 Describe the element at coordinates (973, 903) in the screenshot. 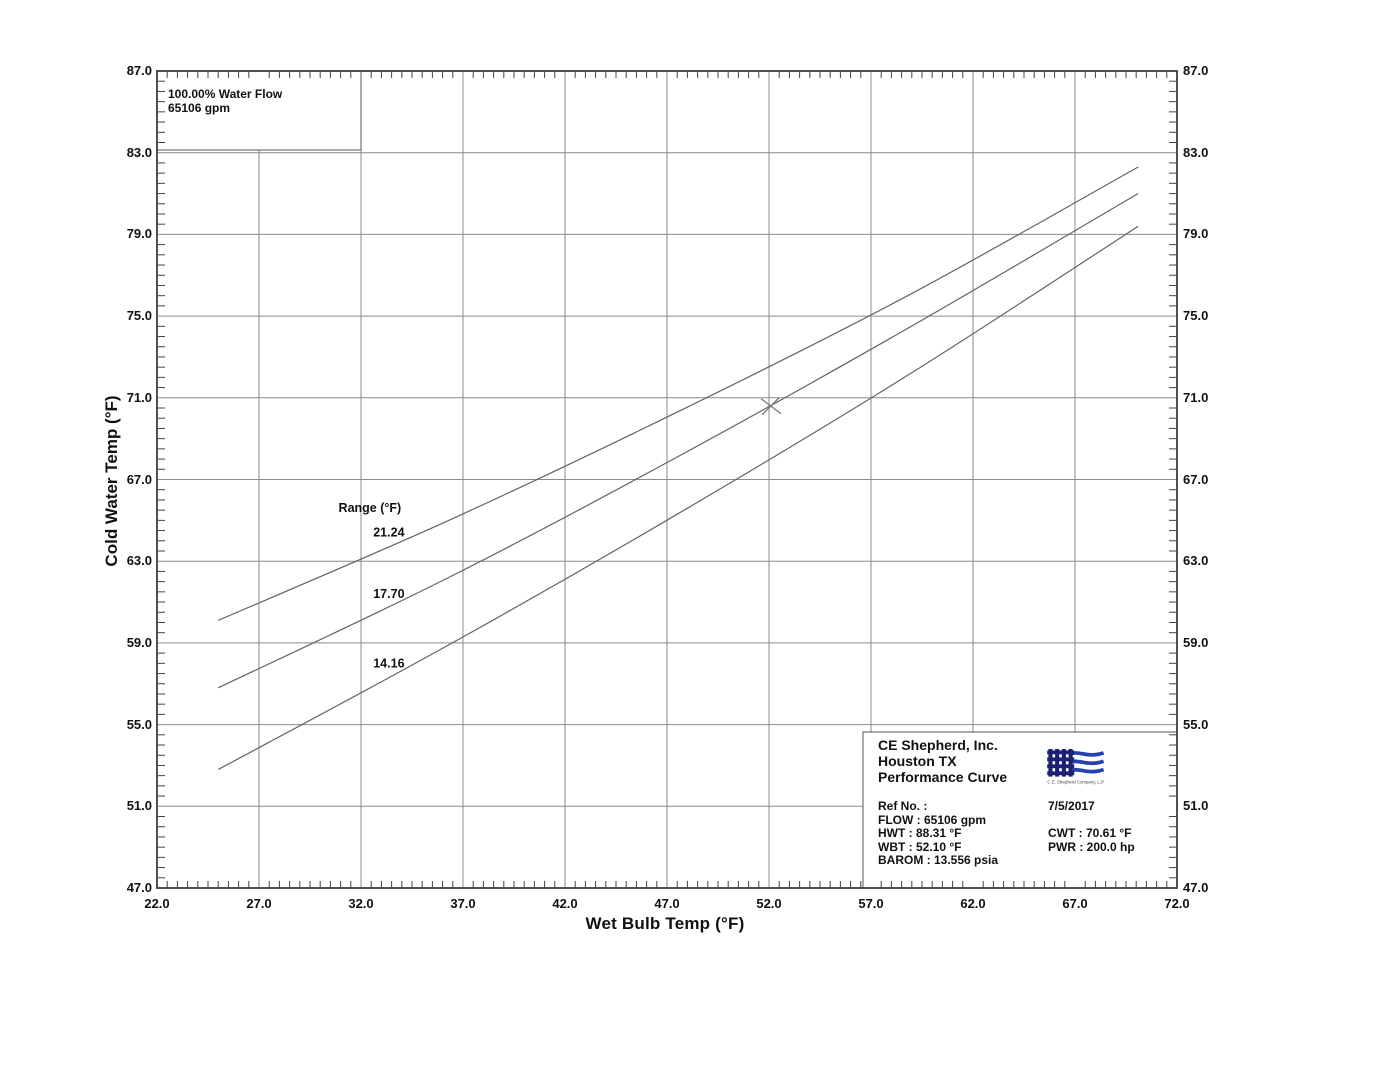

I see `x-tick-label-62.0: 62.0` at that location.